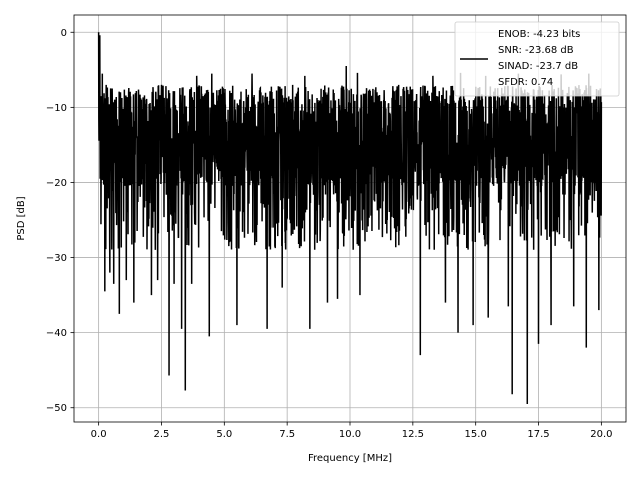 Image resolution: width=640 pixels, height=480 pixels. I want to click on y-tick-label: −40, so click(56, 333).